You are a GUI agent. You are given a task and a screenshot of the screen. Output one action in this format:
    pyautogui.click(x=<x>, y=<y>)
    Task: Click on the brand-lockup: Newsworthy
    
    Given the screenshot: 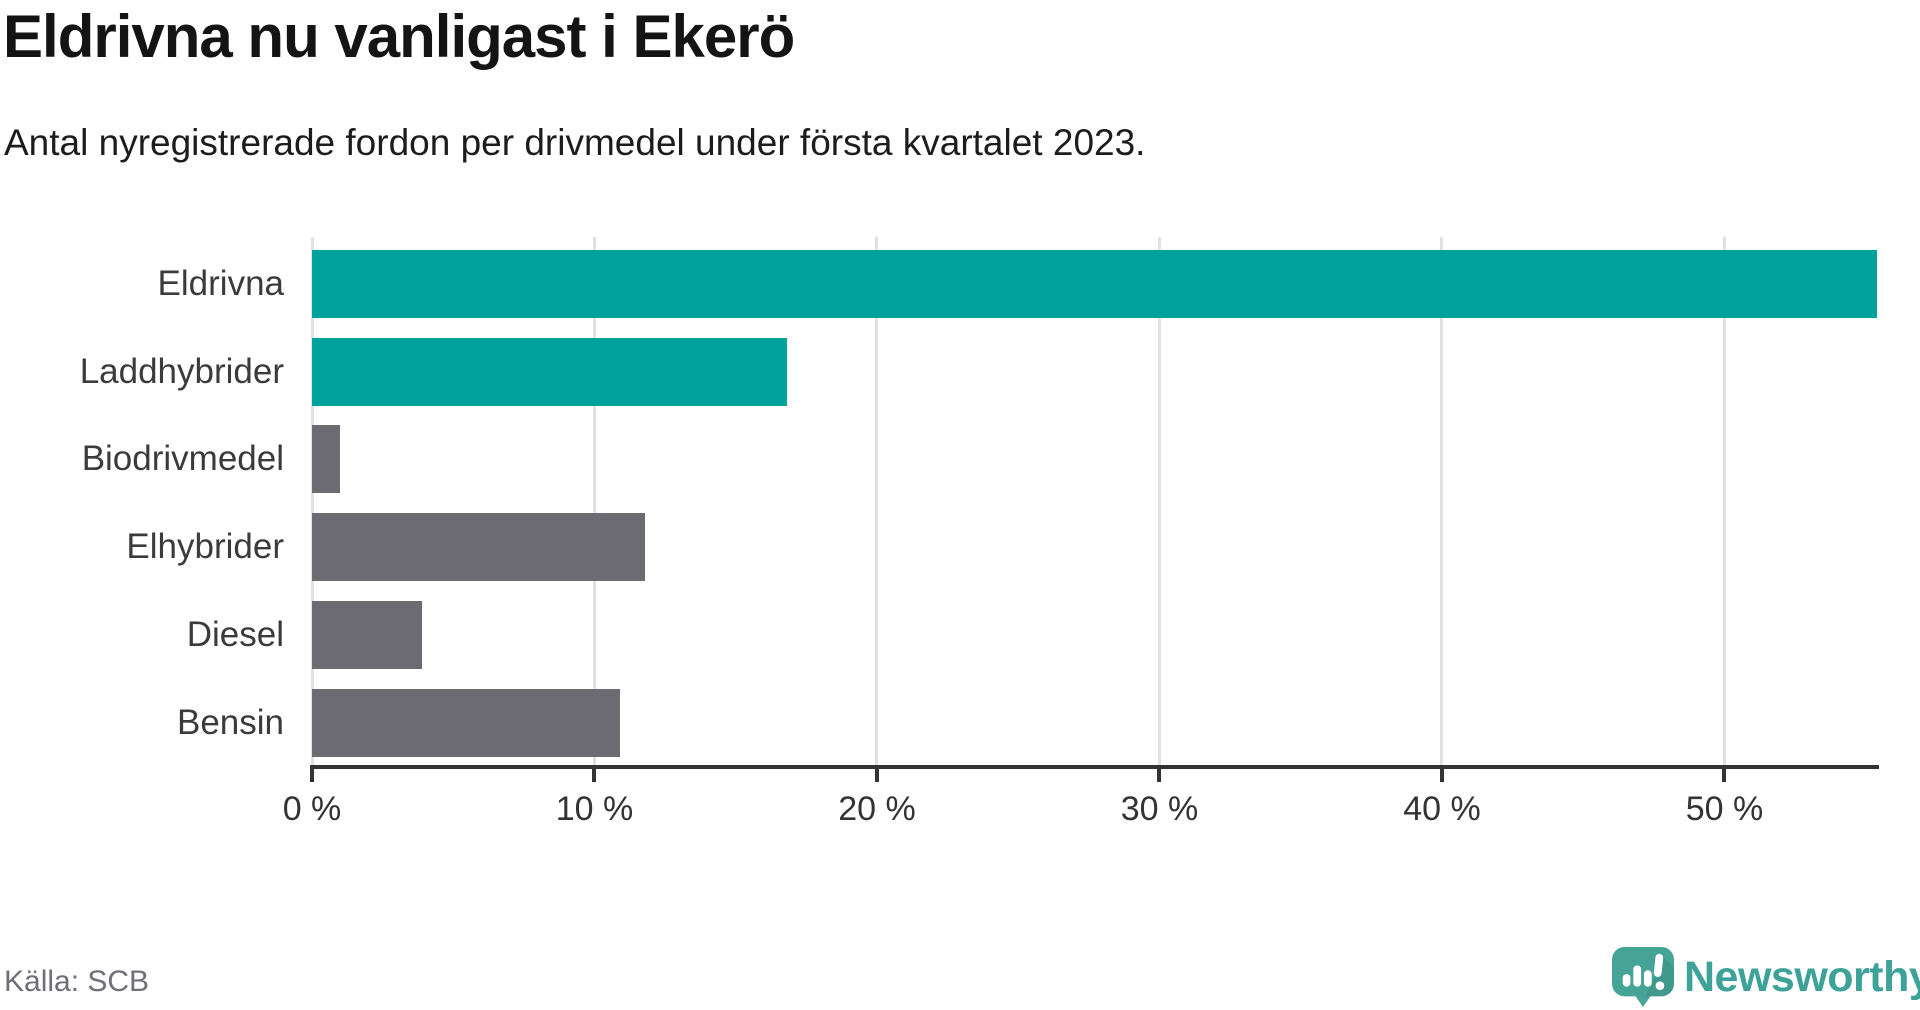 What is the action you would take?
    pyautogui.click(x=1765, y=977)
    